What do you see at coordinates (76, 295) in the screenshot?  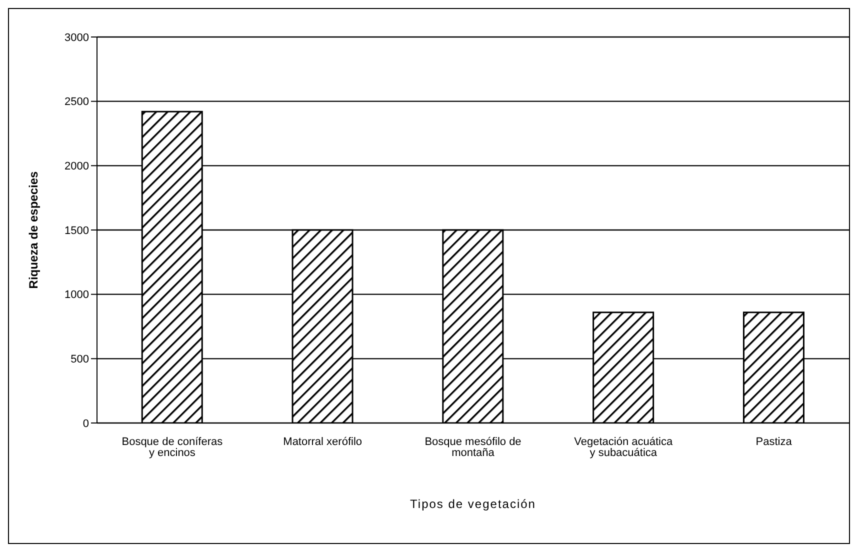 I see `y-tick-label: 1000` at bounding box center [76, 295].